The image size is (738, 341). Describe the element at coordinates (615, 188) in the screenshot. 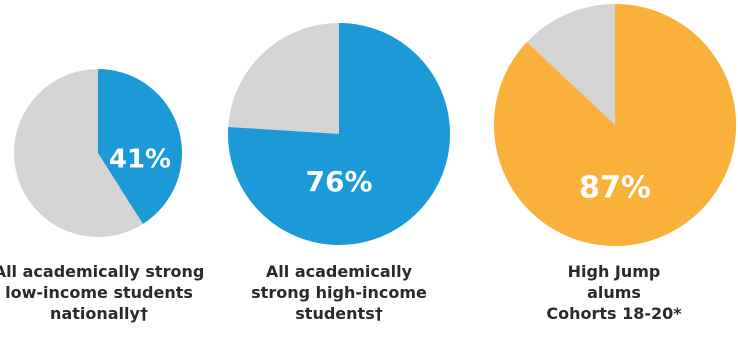

I see `pie-percent-label: 87%` at that location.